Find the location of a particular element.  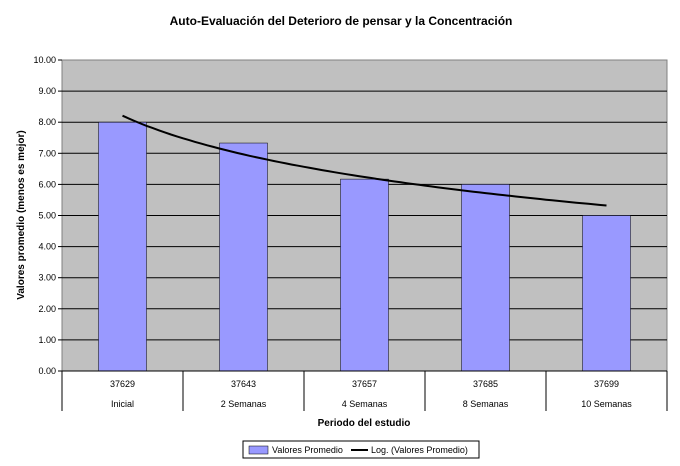

y-tick-label: 7.00 is located at coordinates (47, 153).